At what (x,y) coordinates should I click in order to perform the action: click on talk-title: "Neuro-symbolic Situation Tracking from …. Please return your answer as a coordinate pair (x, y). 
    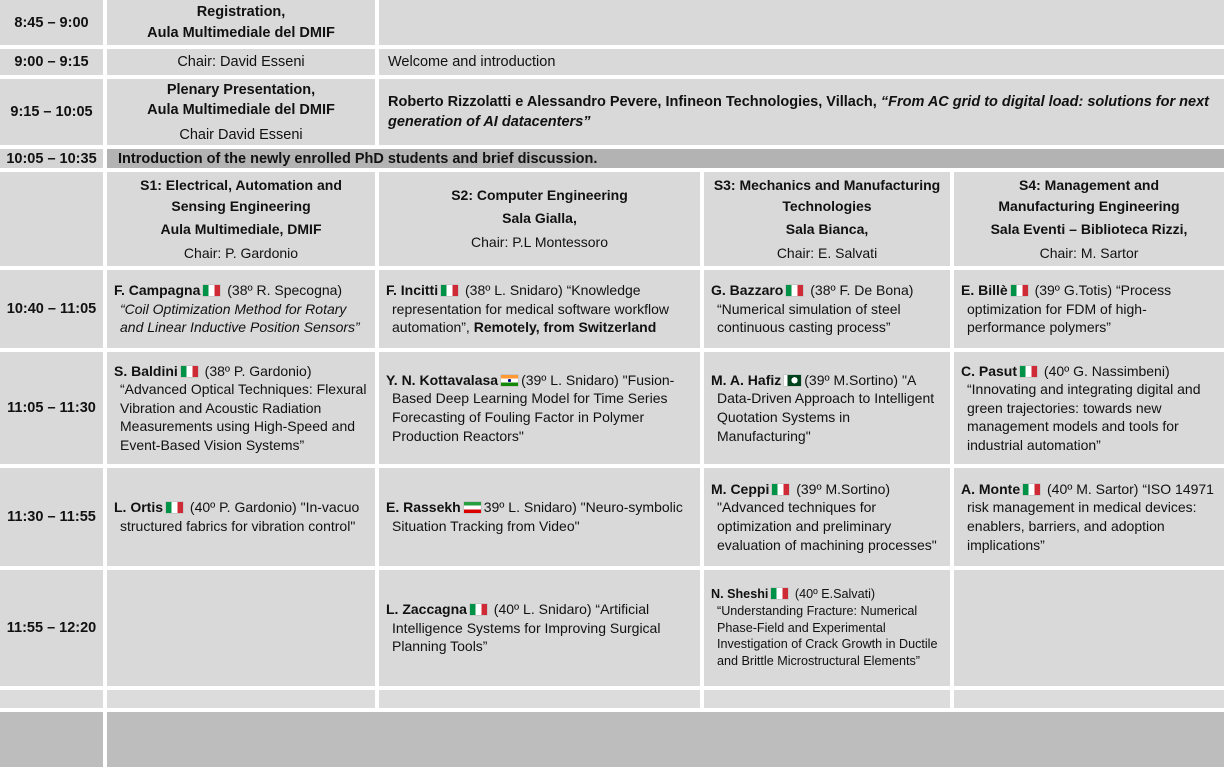
    Looking at the image, I should click on (537, 516).